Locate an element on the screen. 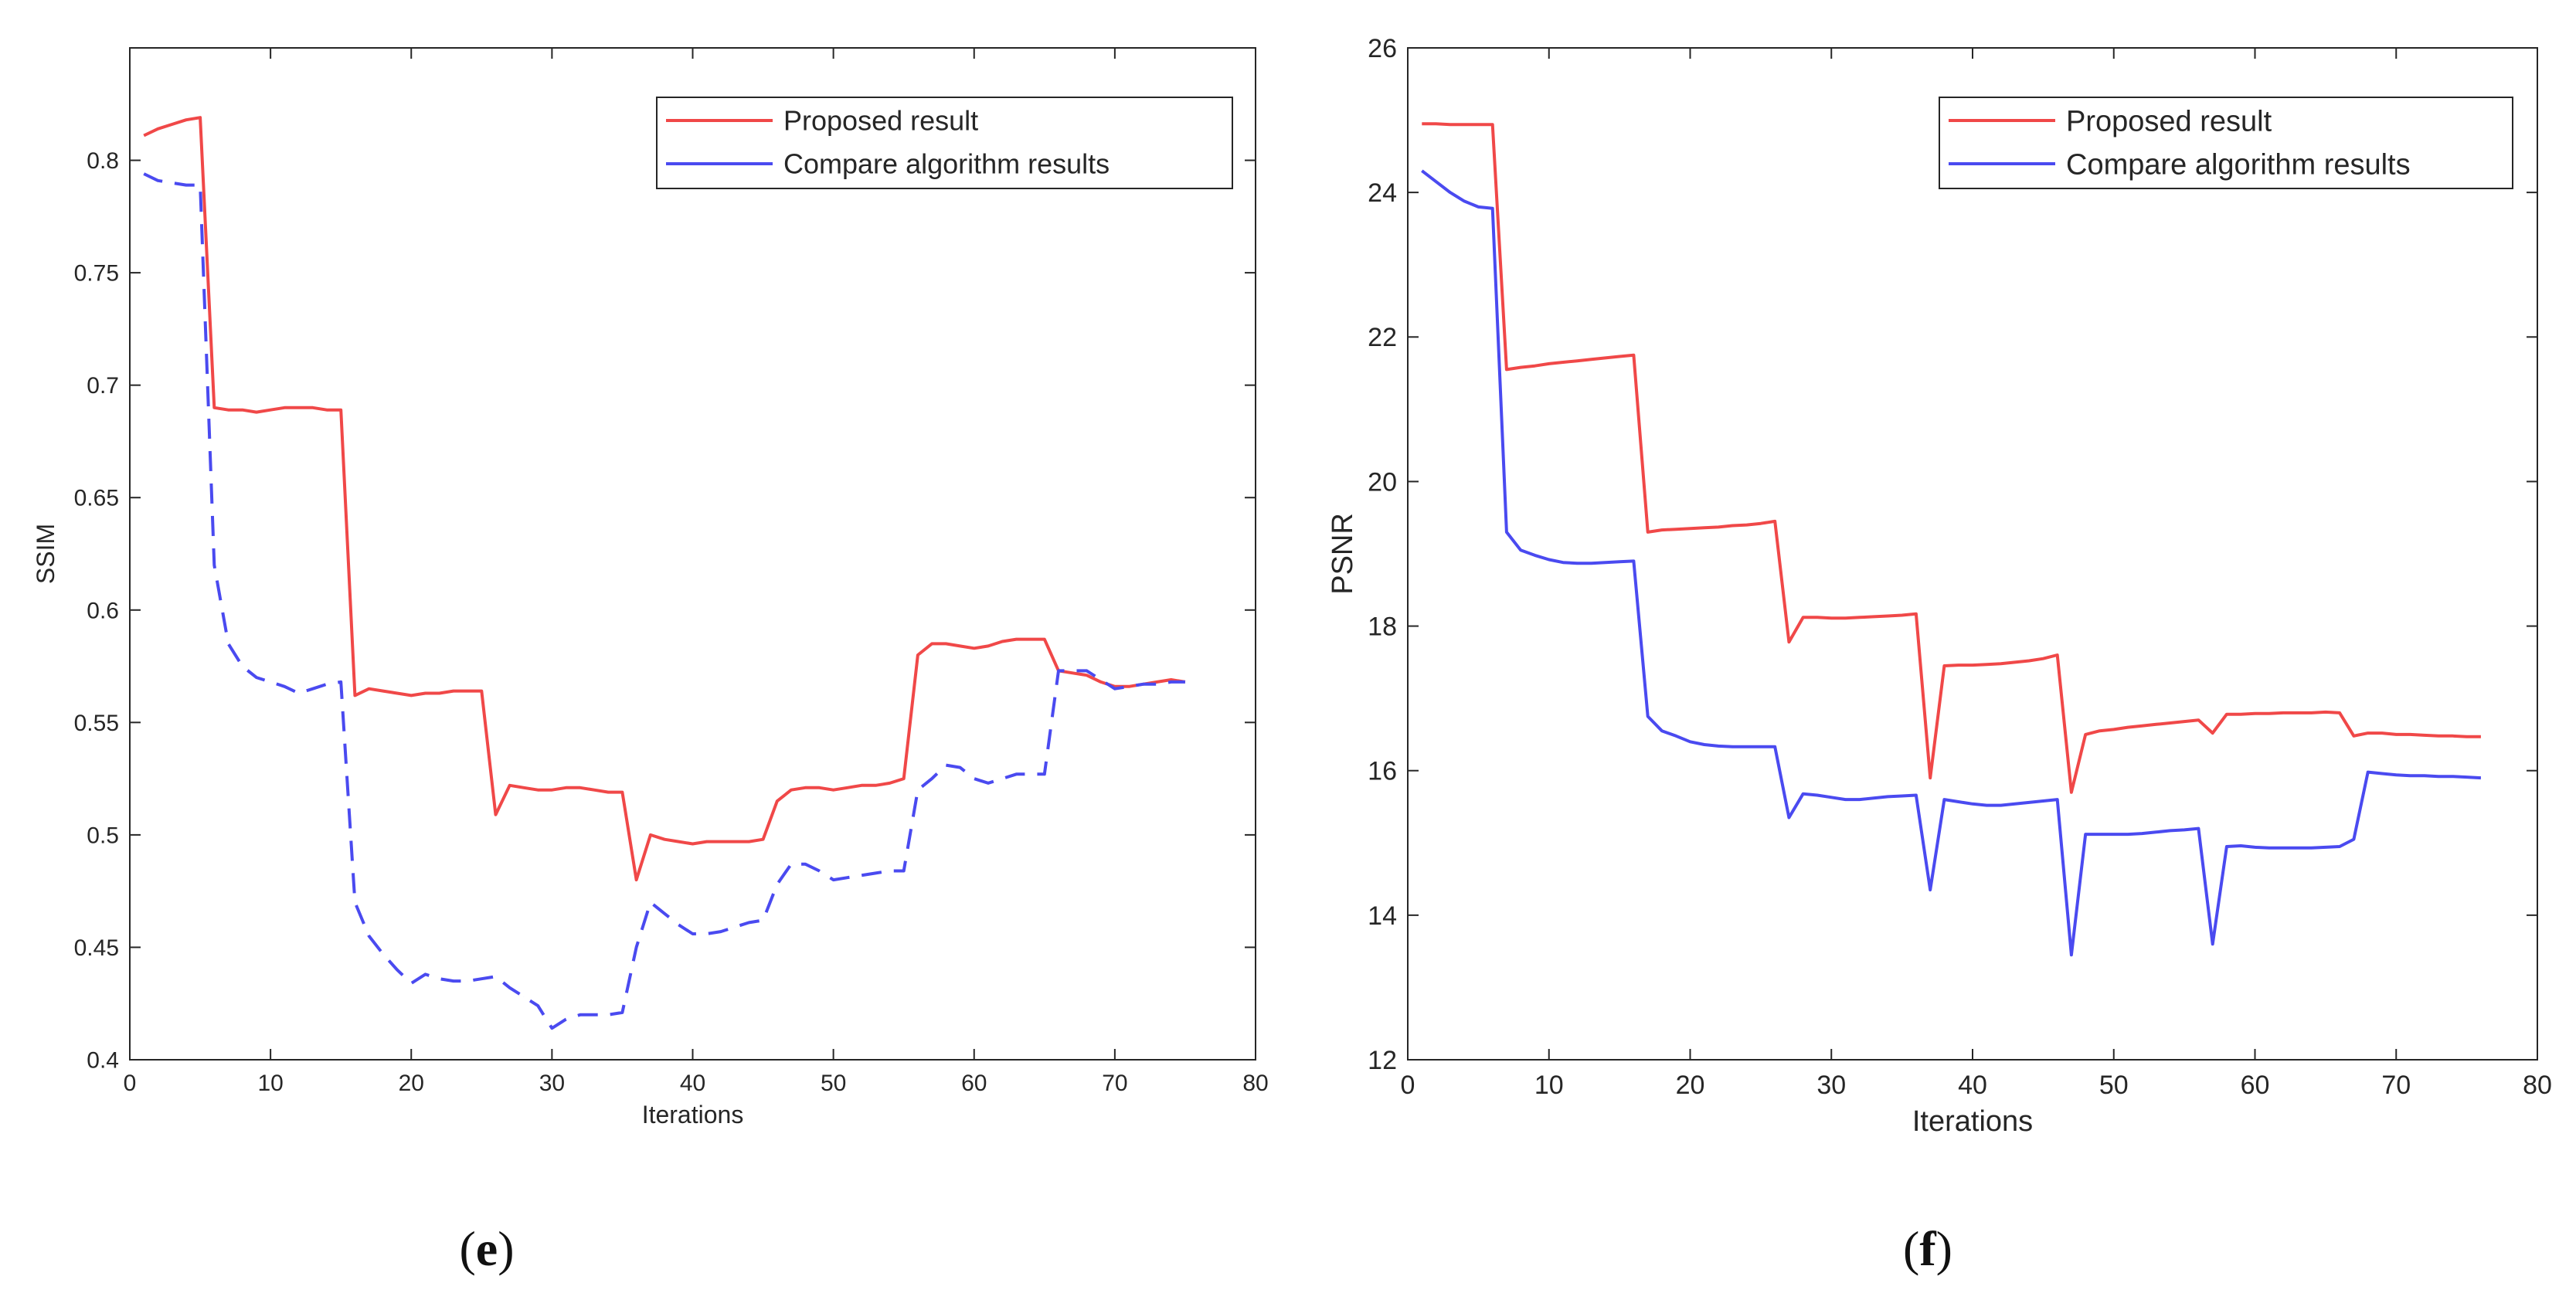  y-tick-label: 0.45 is located at coordinates (96, 948).